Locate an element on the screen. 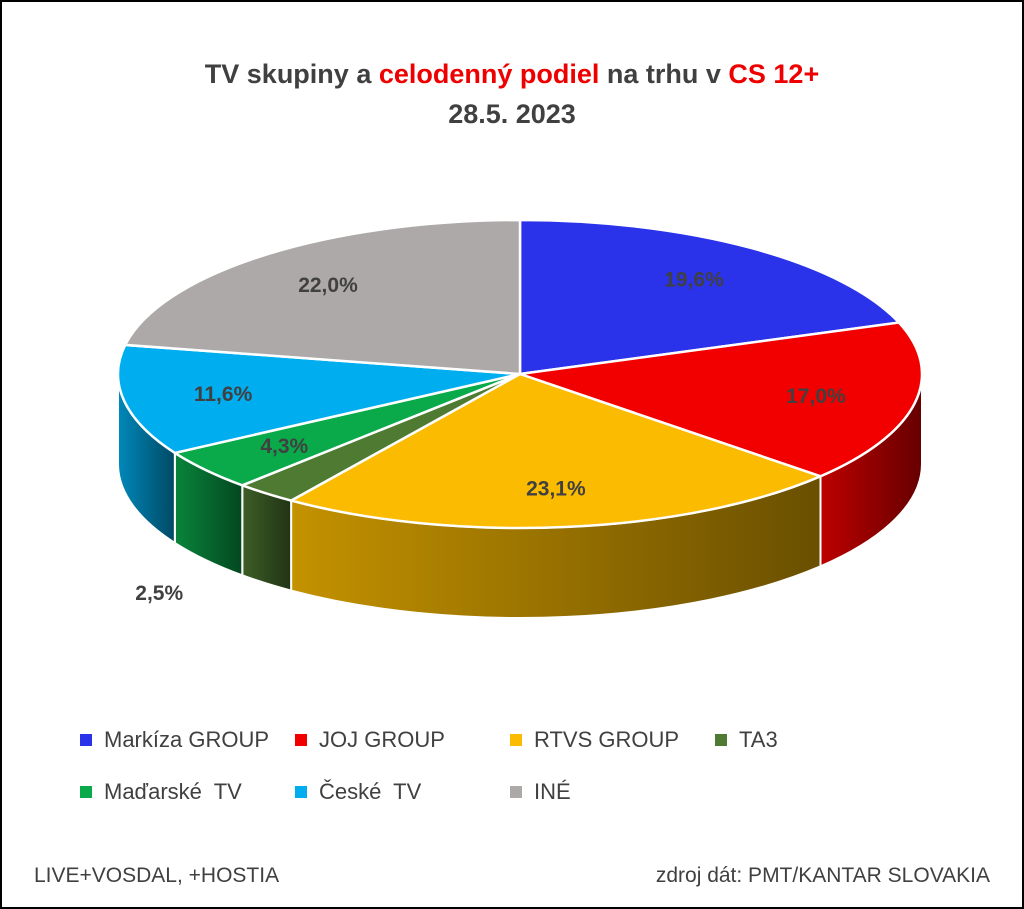 Image resolution: width=1024 pixels, height=909 pixels. legend-item-5: Maďarské TV is located at coordinates (181, 792).